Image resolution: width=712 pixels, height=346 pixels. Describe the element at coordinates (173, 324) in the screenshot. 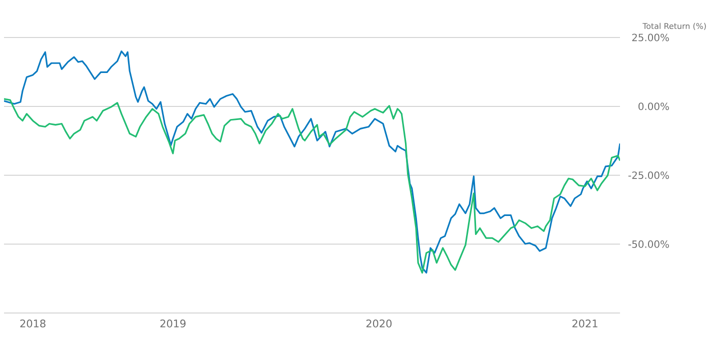

I see `x-tick-label: 2019` at that location.